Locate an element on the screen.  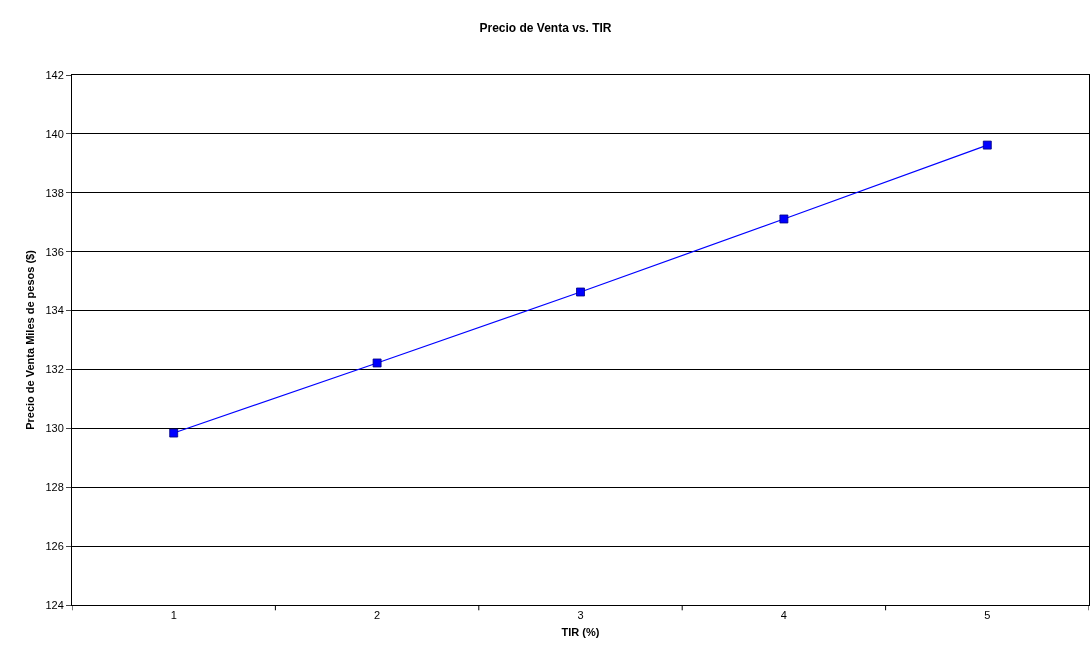
x-tick-label: 4 is located at coordinates (783, 615).